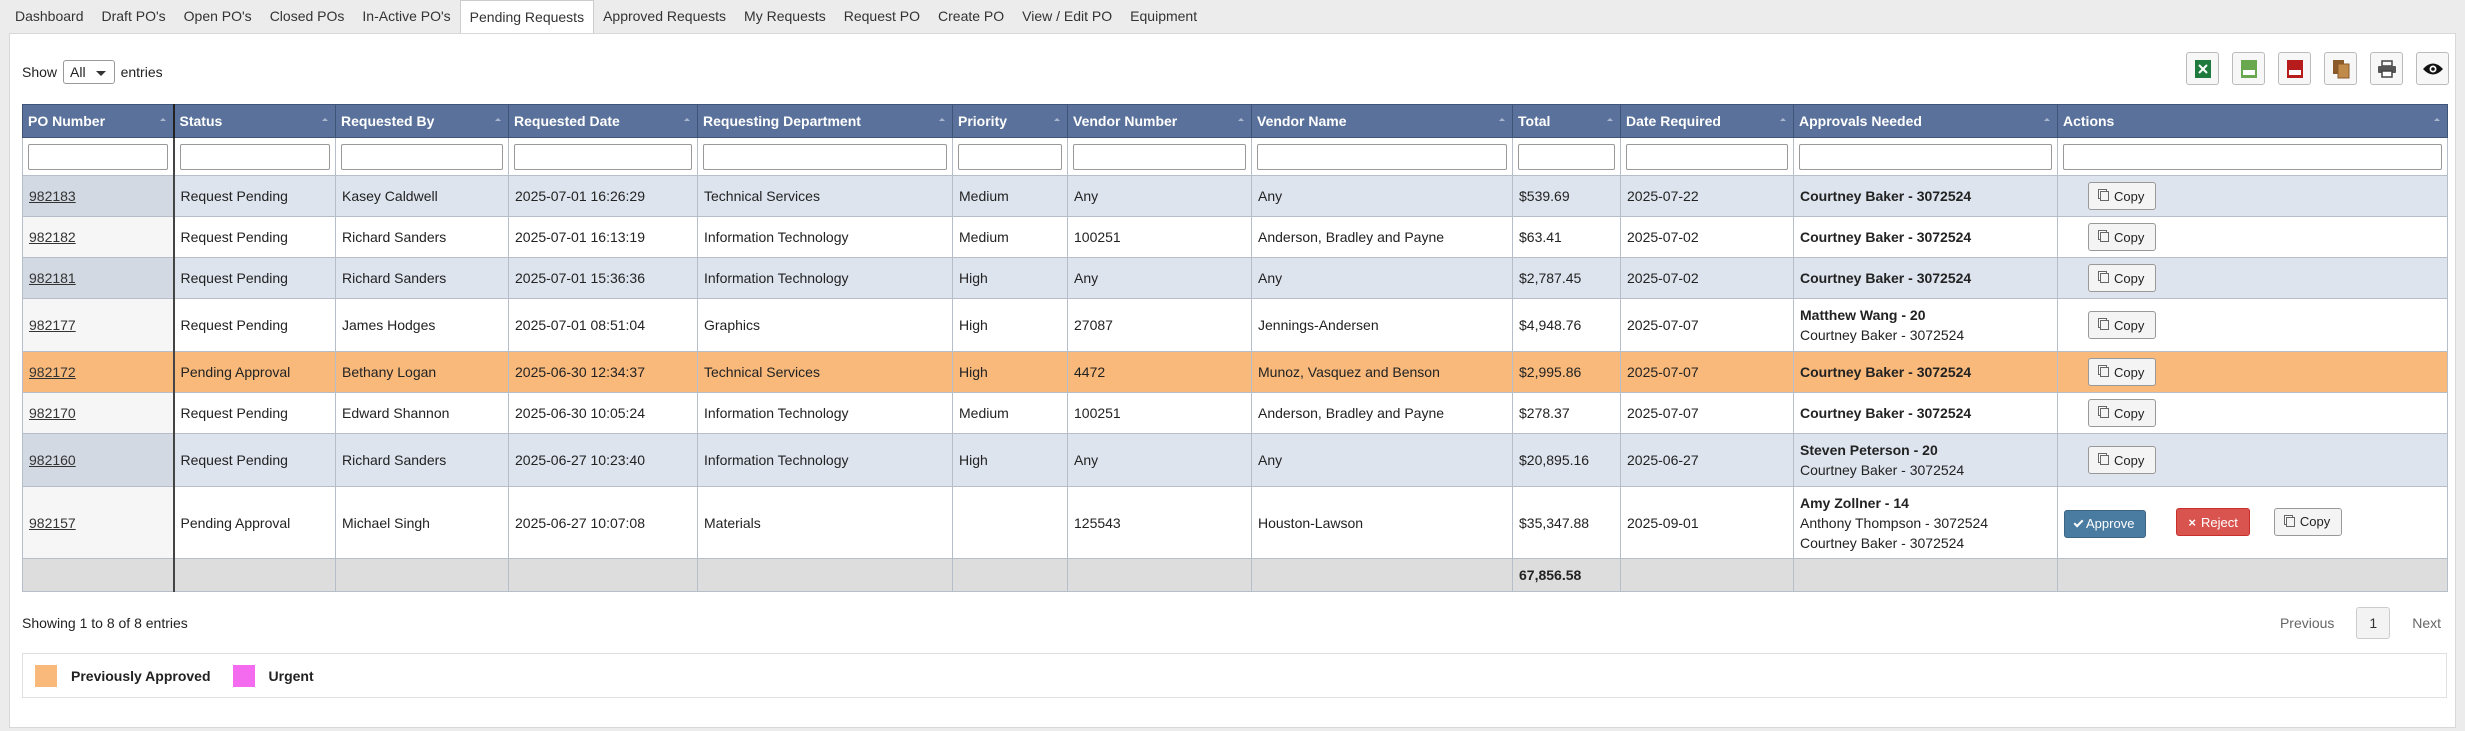  I want to click on column-header: Vendor Number, so click(1159, 121).